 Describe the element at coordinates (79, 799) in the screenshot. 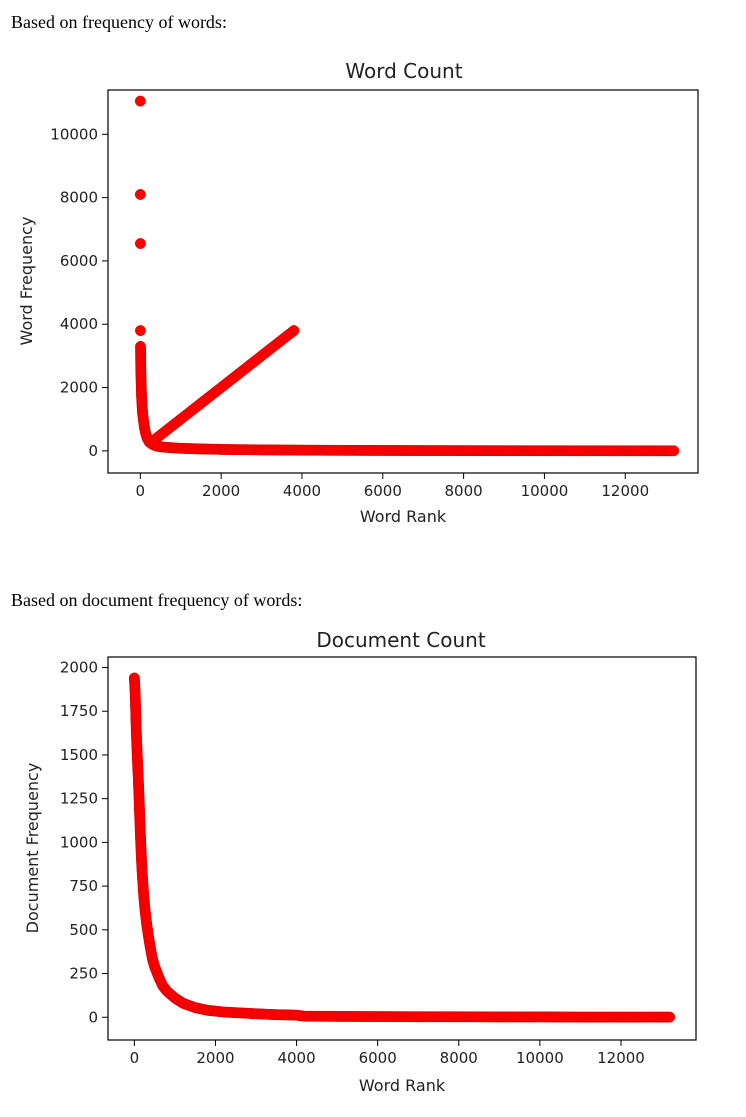

I see `y-tick-label: 1250` at that location.